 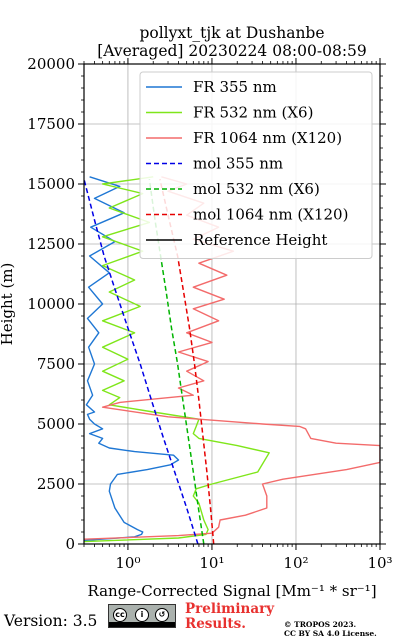 I want to click on preliminary-note: Preliminary Results., so click(x=229, y=616).